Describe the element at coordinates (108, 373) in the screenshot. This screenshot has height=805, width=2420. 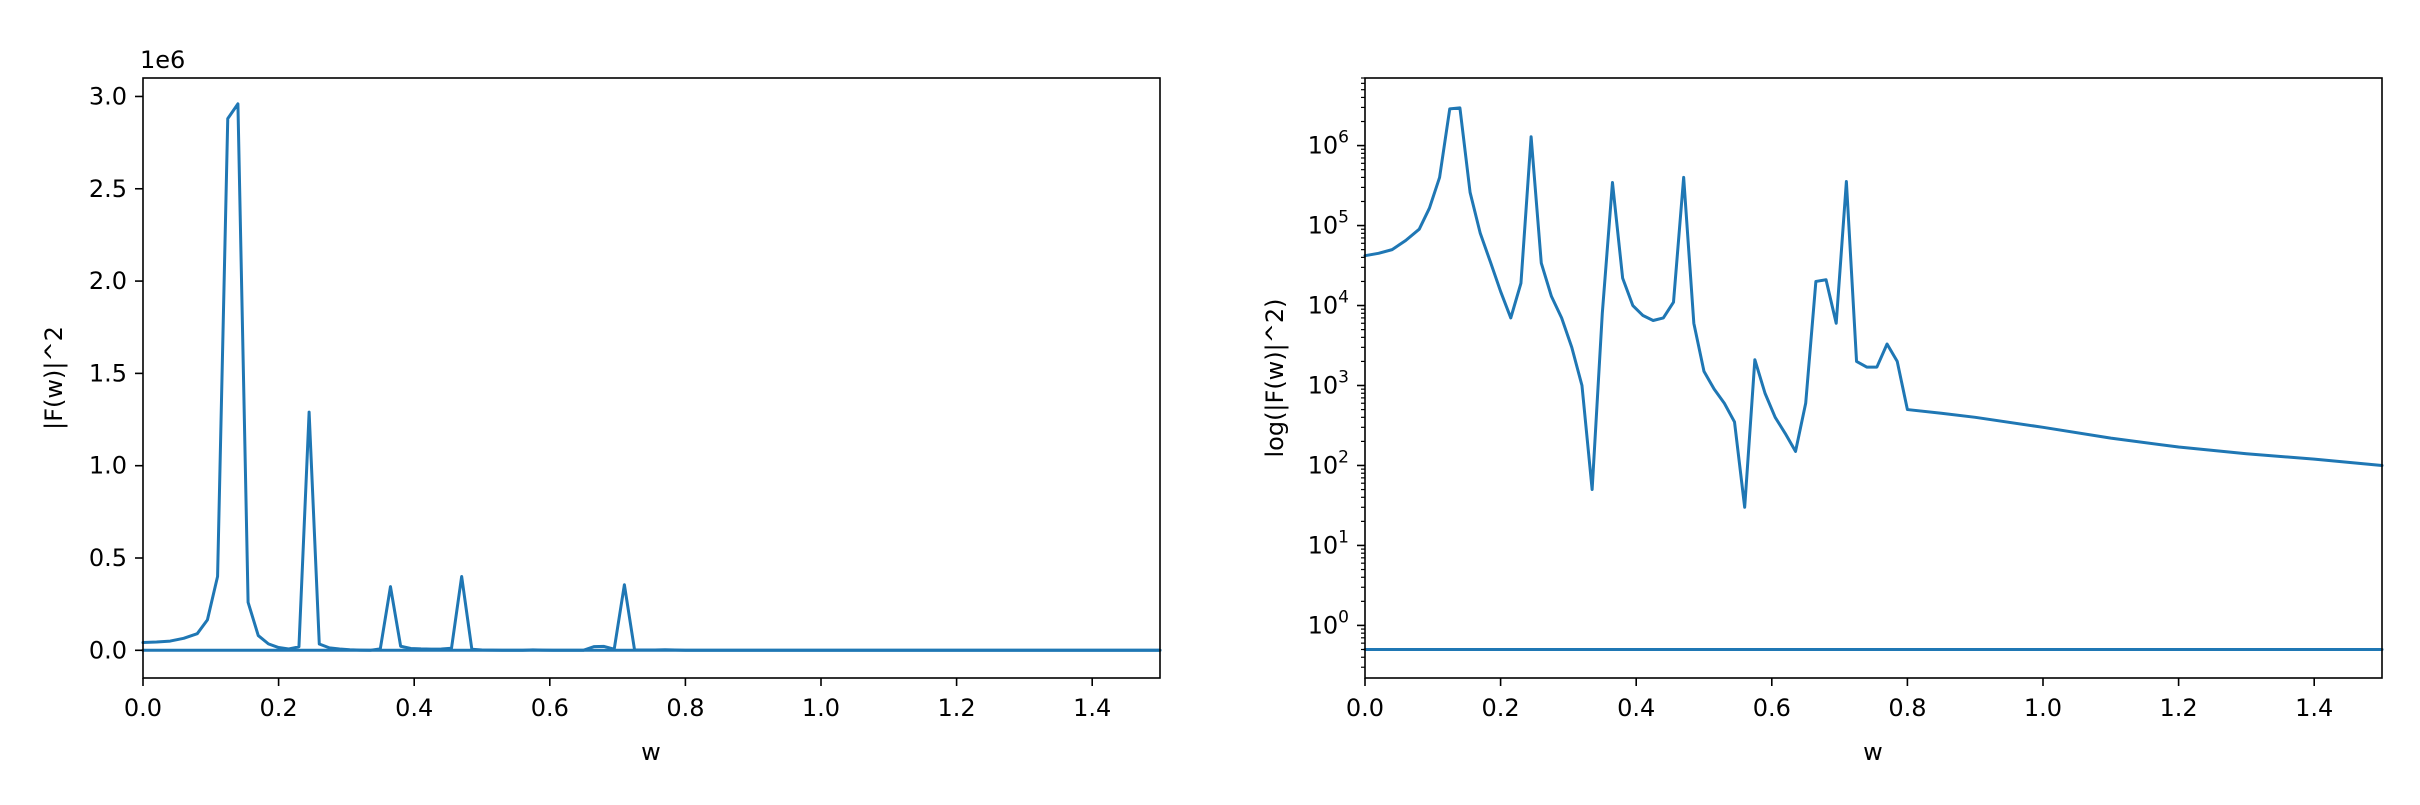
I see `c0-y-tick-label: 1.5` at that location.